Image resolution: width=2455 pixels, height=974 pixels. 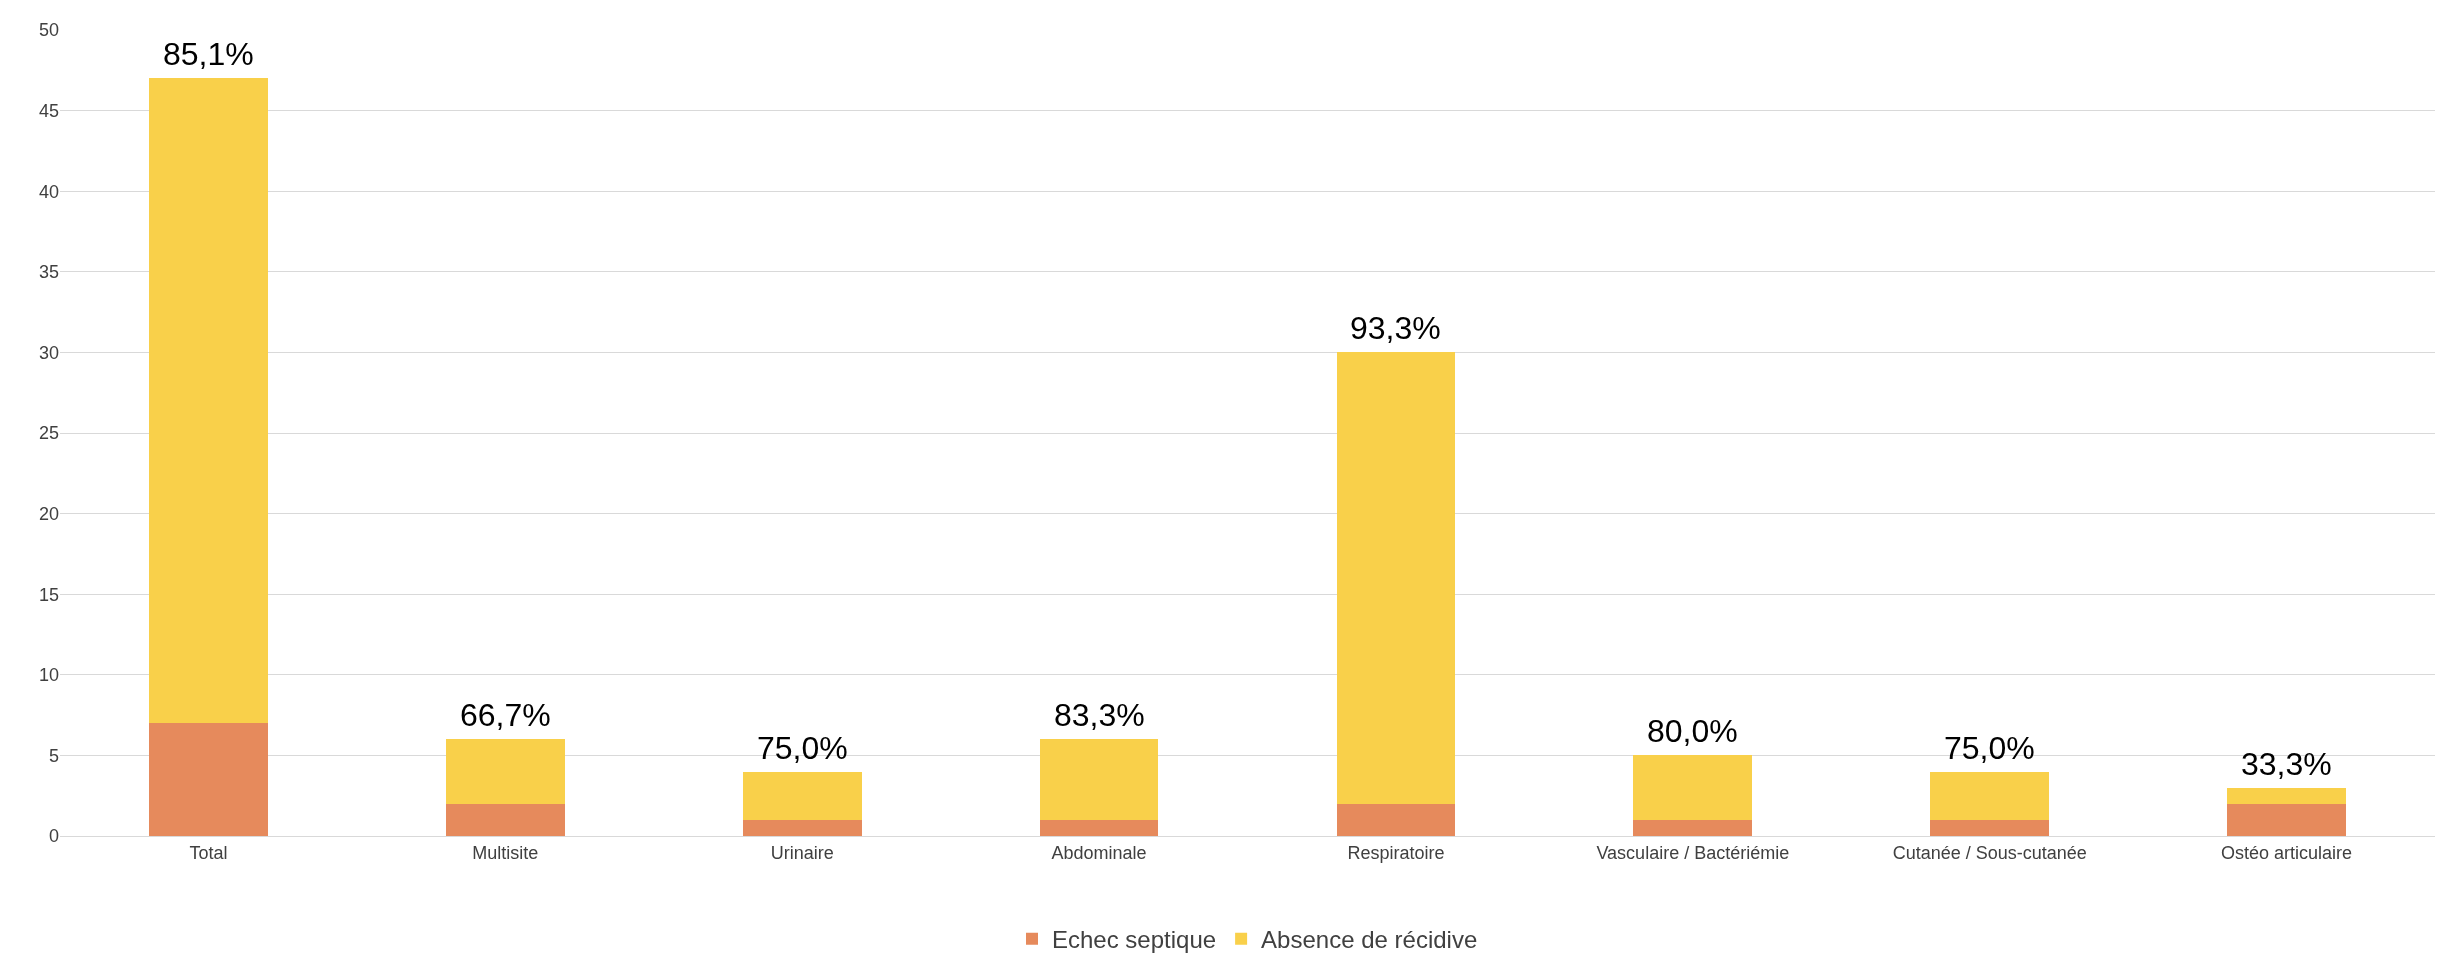 I want to click on y-tick-label: 35, so click(x=48, y=272).